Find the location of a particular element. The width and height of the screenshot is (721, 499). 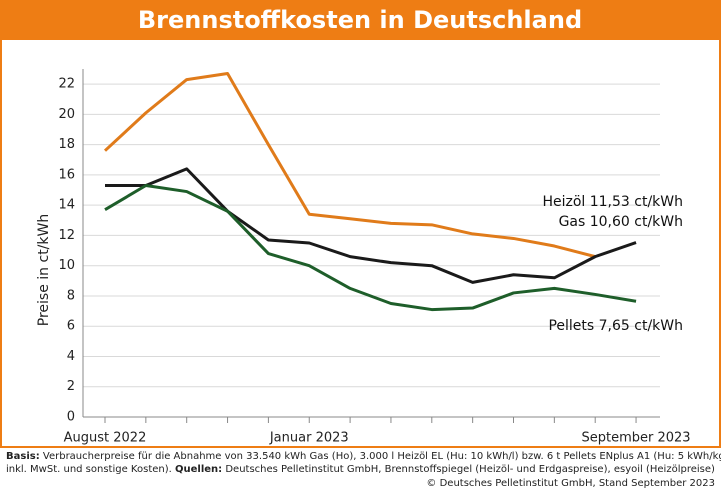

y-tick-label: 8 is located at coordinates (71, 295).